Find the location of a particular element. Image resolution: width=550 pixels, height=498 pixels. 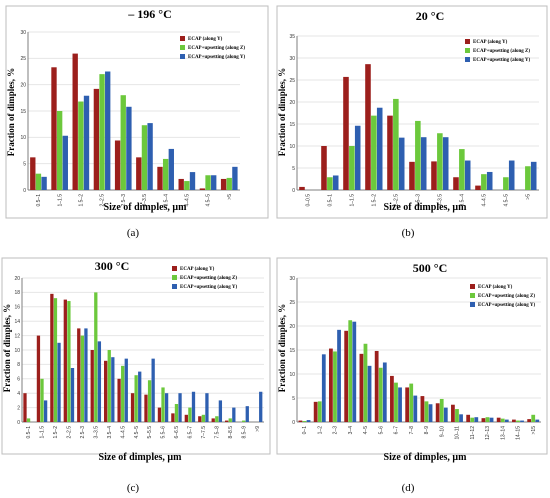

x-tick-label: 3.5–4 is located at coordinates (166, 200).